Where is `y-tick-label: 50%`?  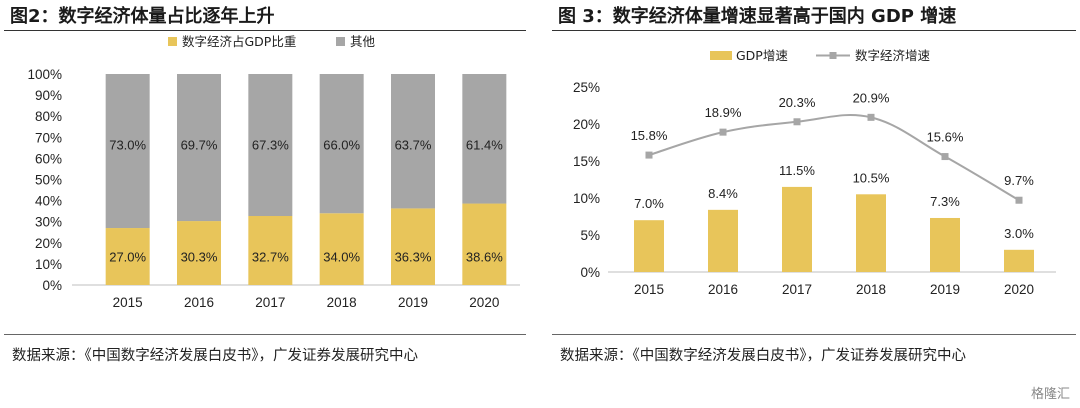 y-tick-label: 50% is located at coordinates (48, 180).